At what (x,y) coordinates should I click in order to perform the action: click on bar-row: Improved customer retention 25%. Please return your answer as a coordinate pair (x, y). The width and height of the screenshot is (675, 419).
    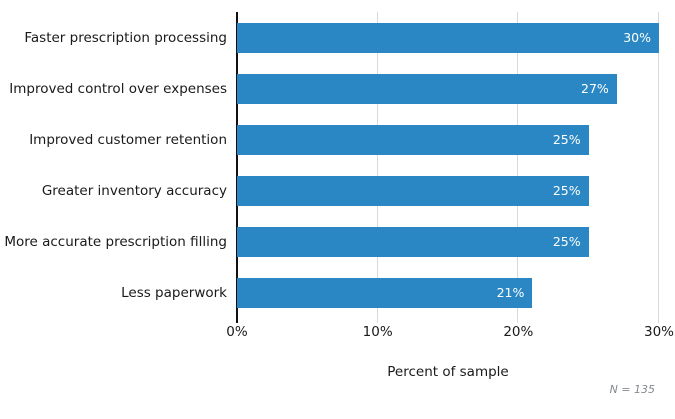
    Looking at the image, I should click on (329, 139).